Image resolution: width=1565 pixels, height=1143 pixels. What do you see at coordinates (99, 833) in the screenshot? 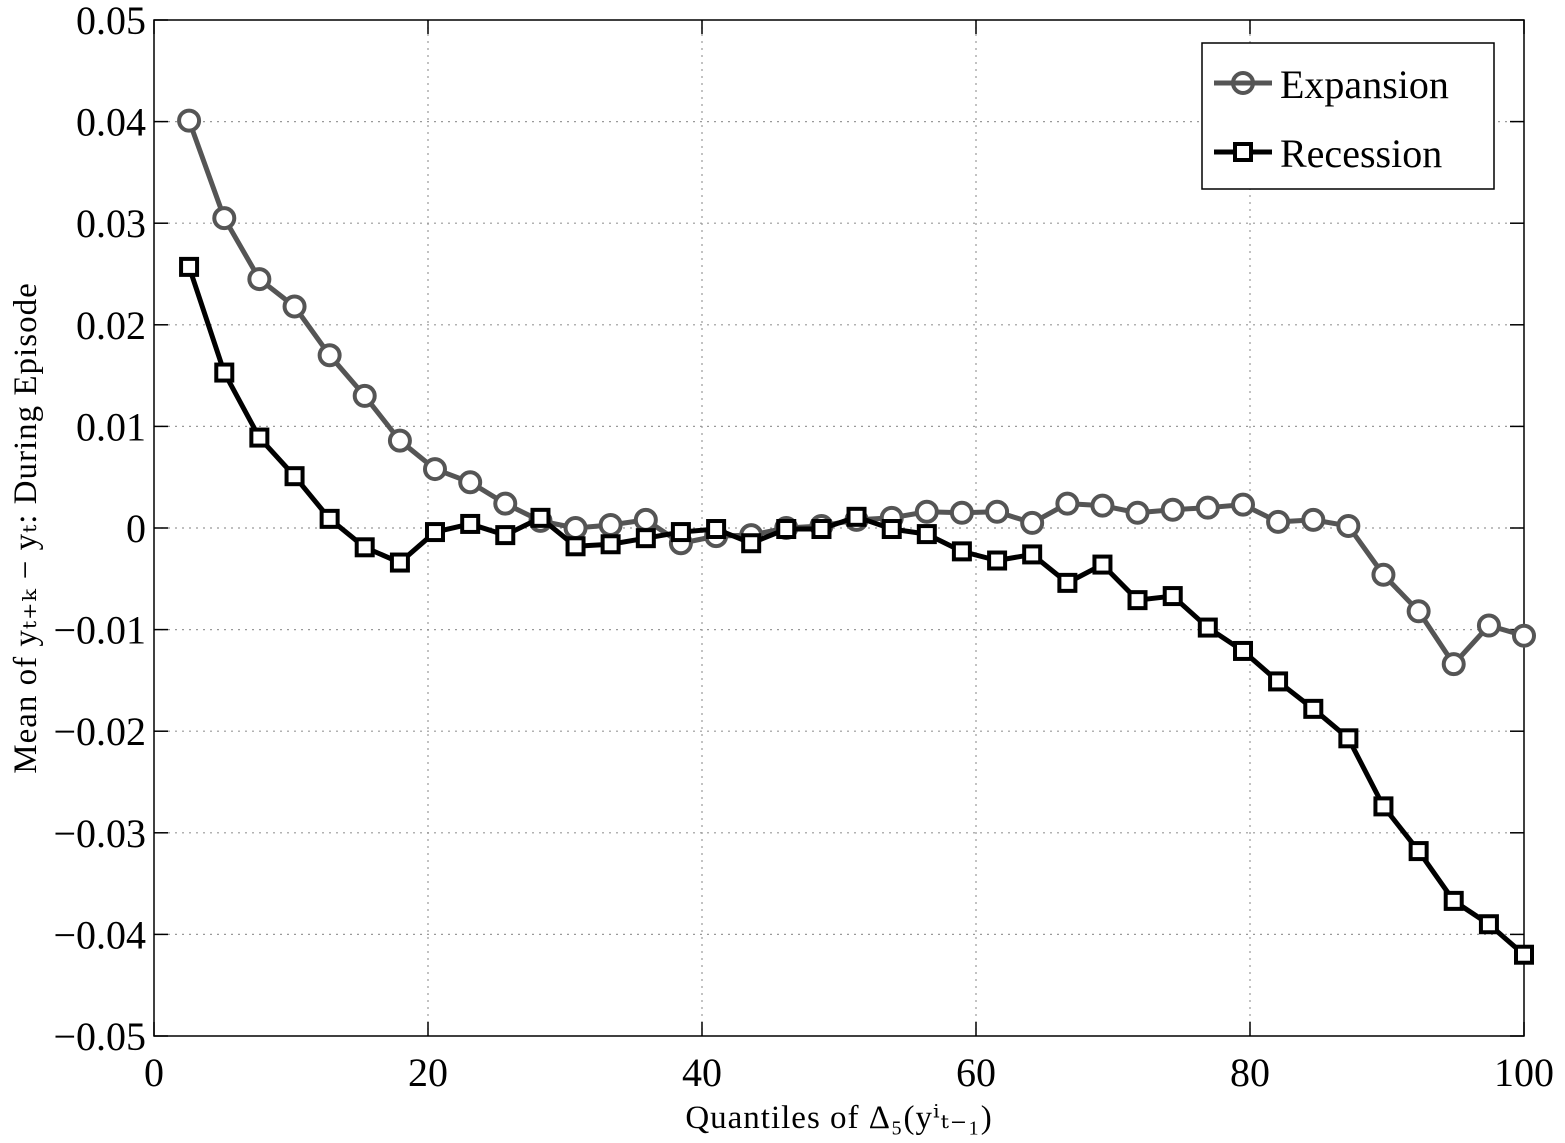
I see `y-tick-label: −0.03` at bounding box center [99, 833].